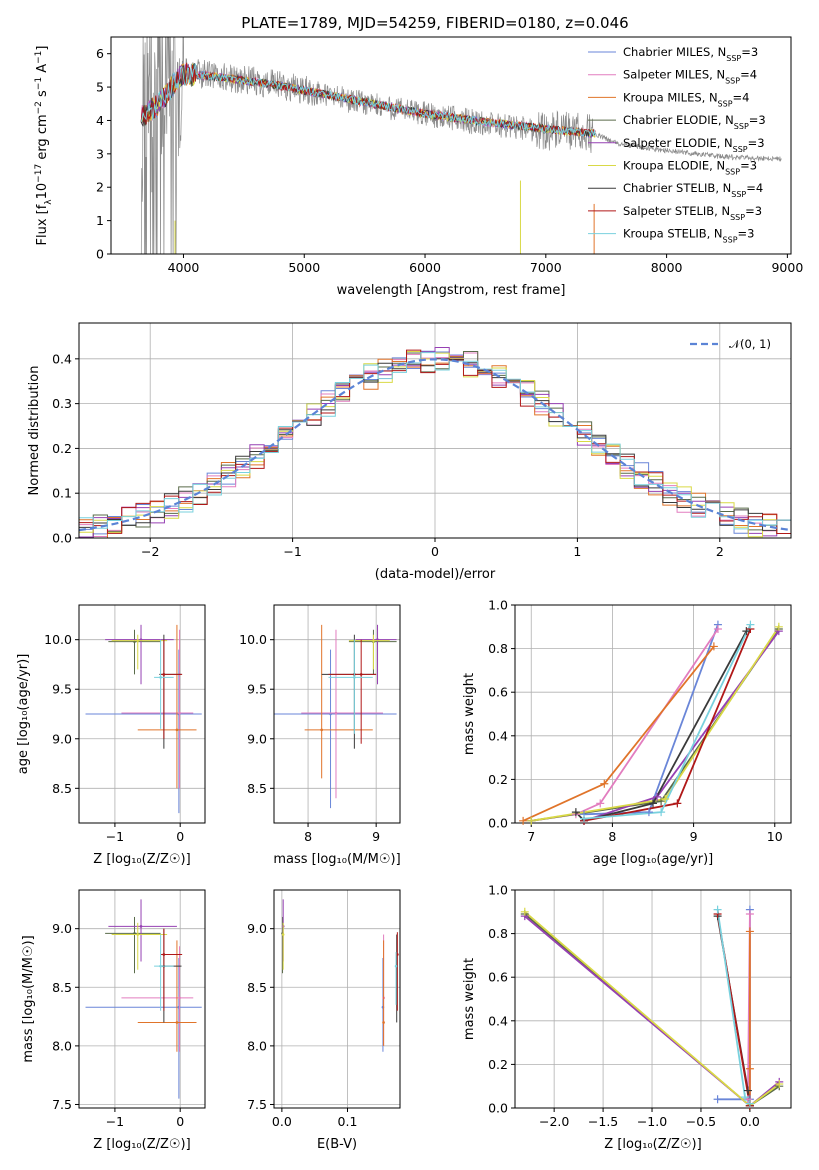 The width and height of the screenshot is (819, 1170). Describe the element at coordinates (100, 254) in the screenshot. I see `y-tick-label: 0` at that location.